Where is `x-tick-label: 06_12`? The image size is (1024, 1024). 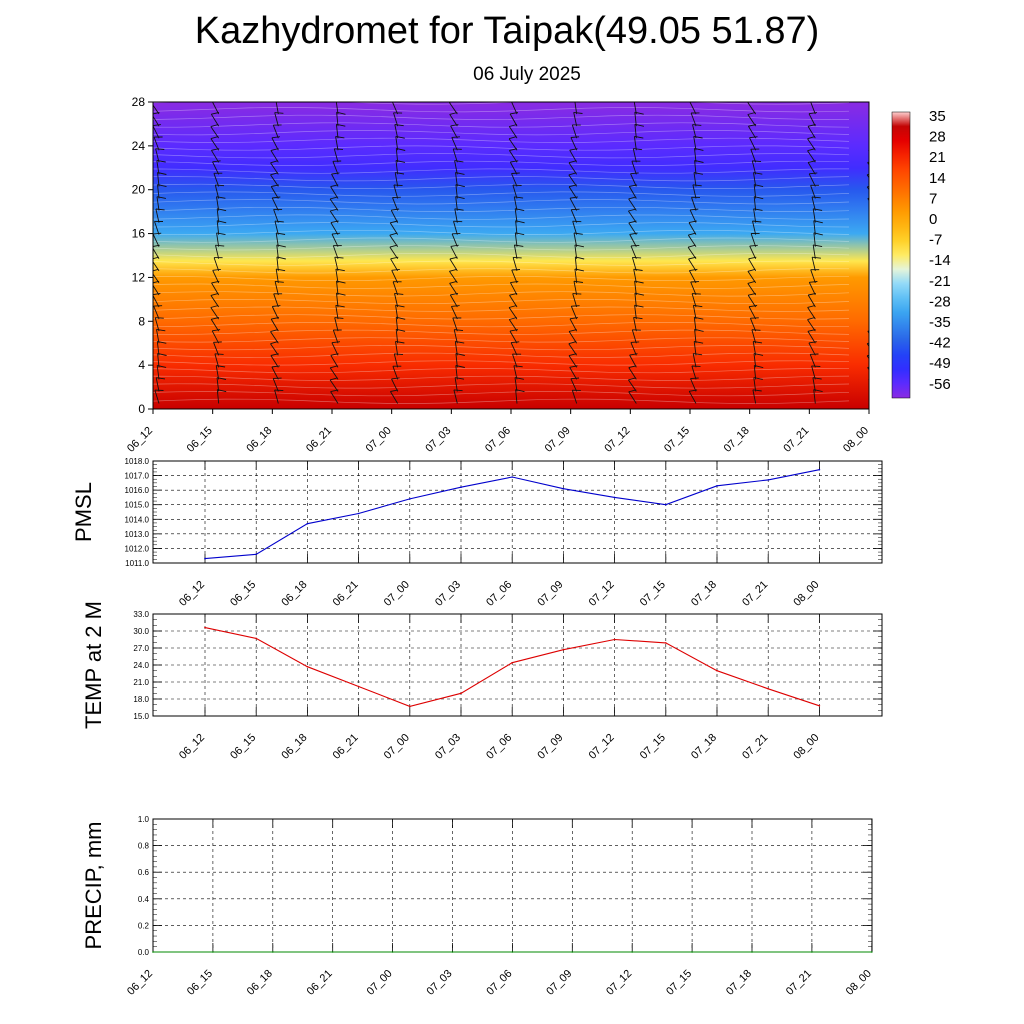
x-tick-label: 06_12 is located at coordinates (140, 440).